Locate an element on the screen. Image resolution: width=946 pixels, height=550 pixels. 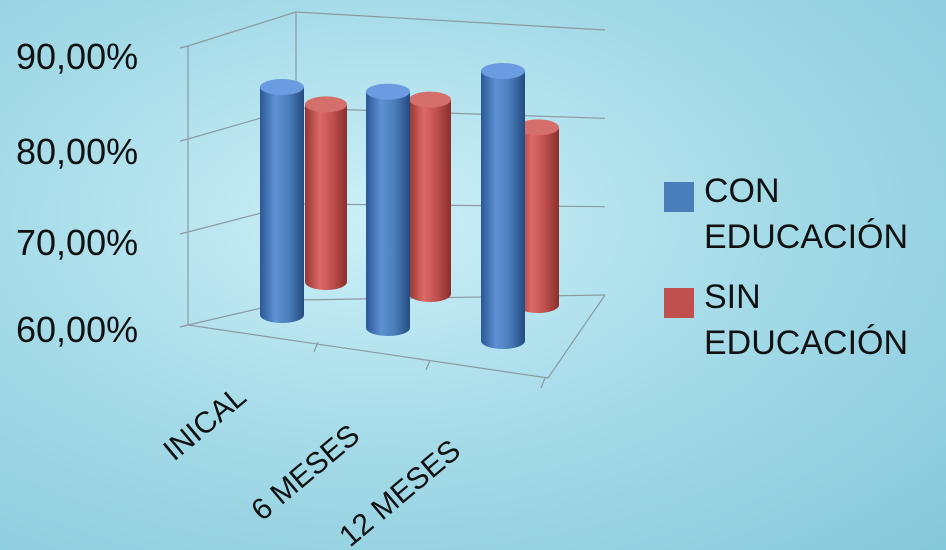
gridline-side is located at coordinates (242, 29).